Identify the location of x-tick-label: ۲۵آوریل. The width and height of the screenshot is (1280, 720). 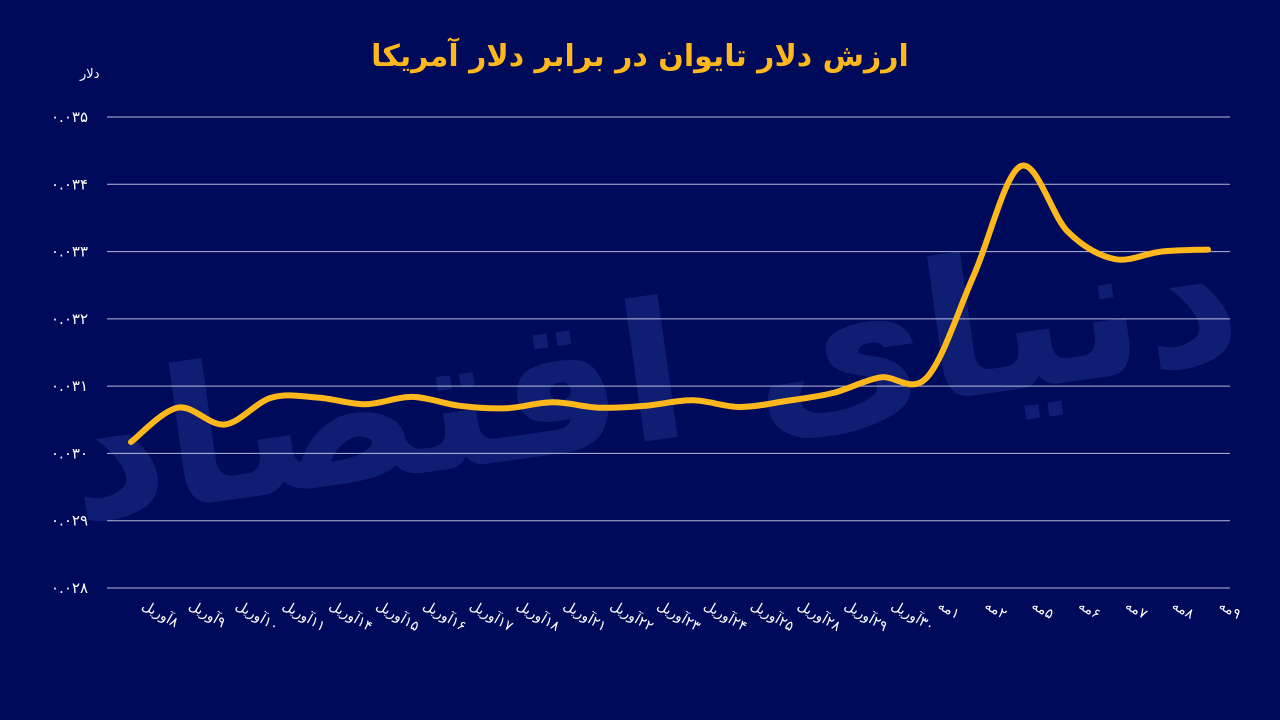
(772, 616).